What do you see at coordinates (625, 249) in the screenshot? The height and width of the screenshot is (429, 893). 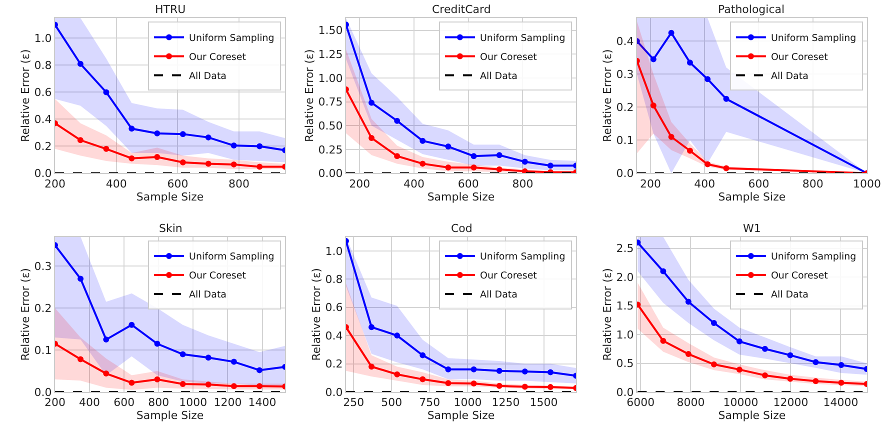 I see `y-tick-label: 2.5` at bounding box center [625, 249].